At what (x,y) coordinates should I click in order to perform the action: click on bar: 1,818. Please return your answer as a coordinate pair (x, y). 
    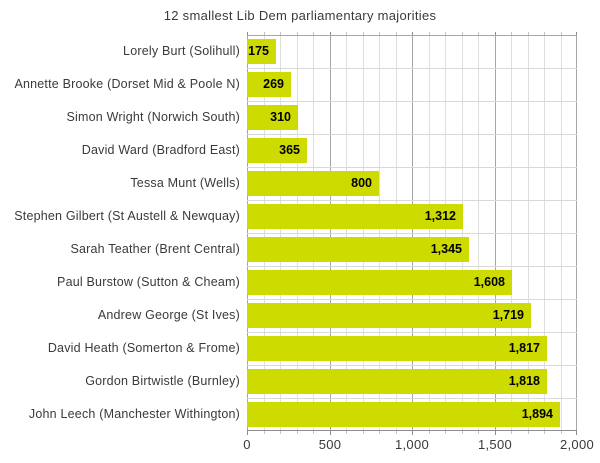
    Looking at the image, I should click on (397, 381).